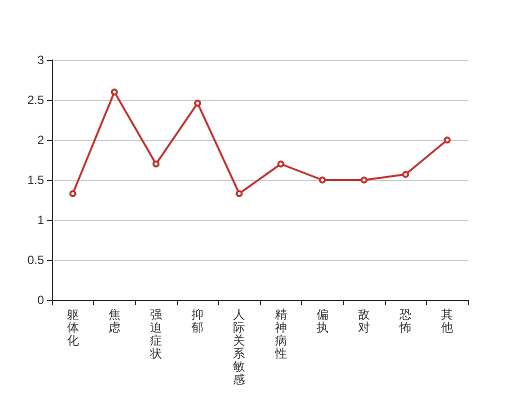 Image resolution: width=520 pixels, height=400 pixels. Describe the element at coordinates (114, 321) in the screenshot. I see `x-tick-label: 焦虑` at that location.